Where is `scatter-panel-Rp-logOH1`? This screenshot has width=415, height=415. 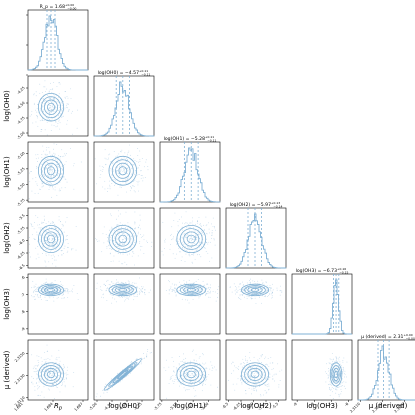 scatter-panel-Rp-logOH1 is located at coordinates (58, 172).